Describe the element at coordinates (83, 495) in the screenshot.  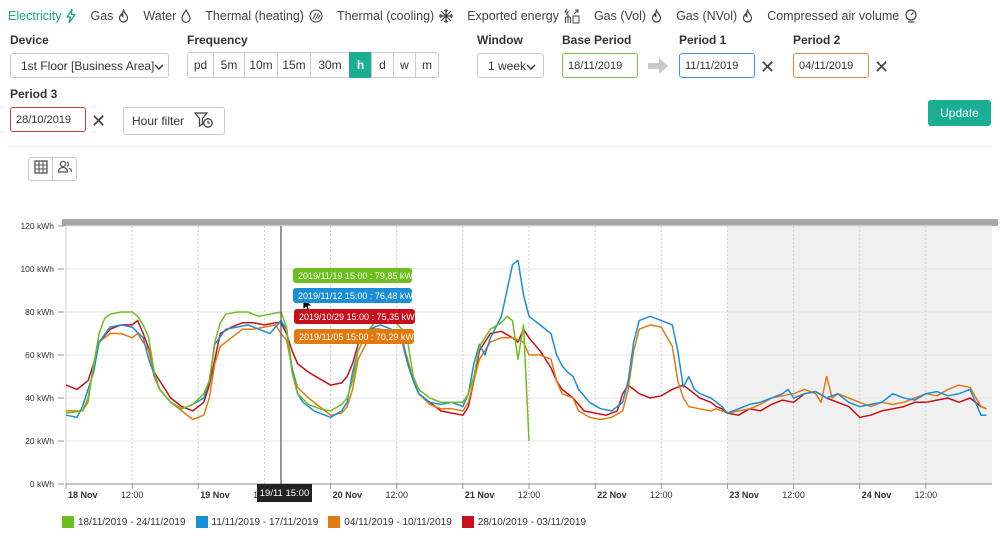
I see `x-tick-label: 18 Nov` at that location.